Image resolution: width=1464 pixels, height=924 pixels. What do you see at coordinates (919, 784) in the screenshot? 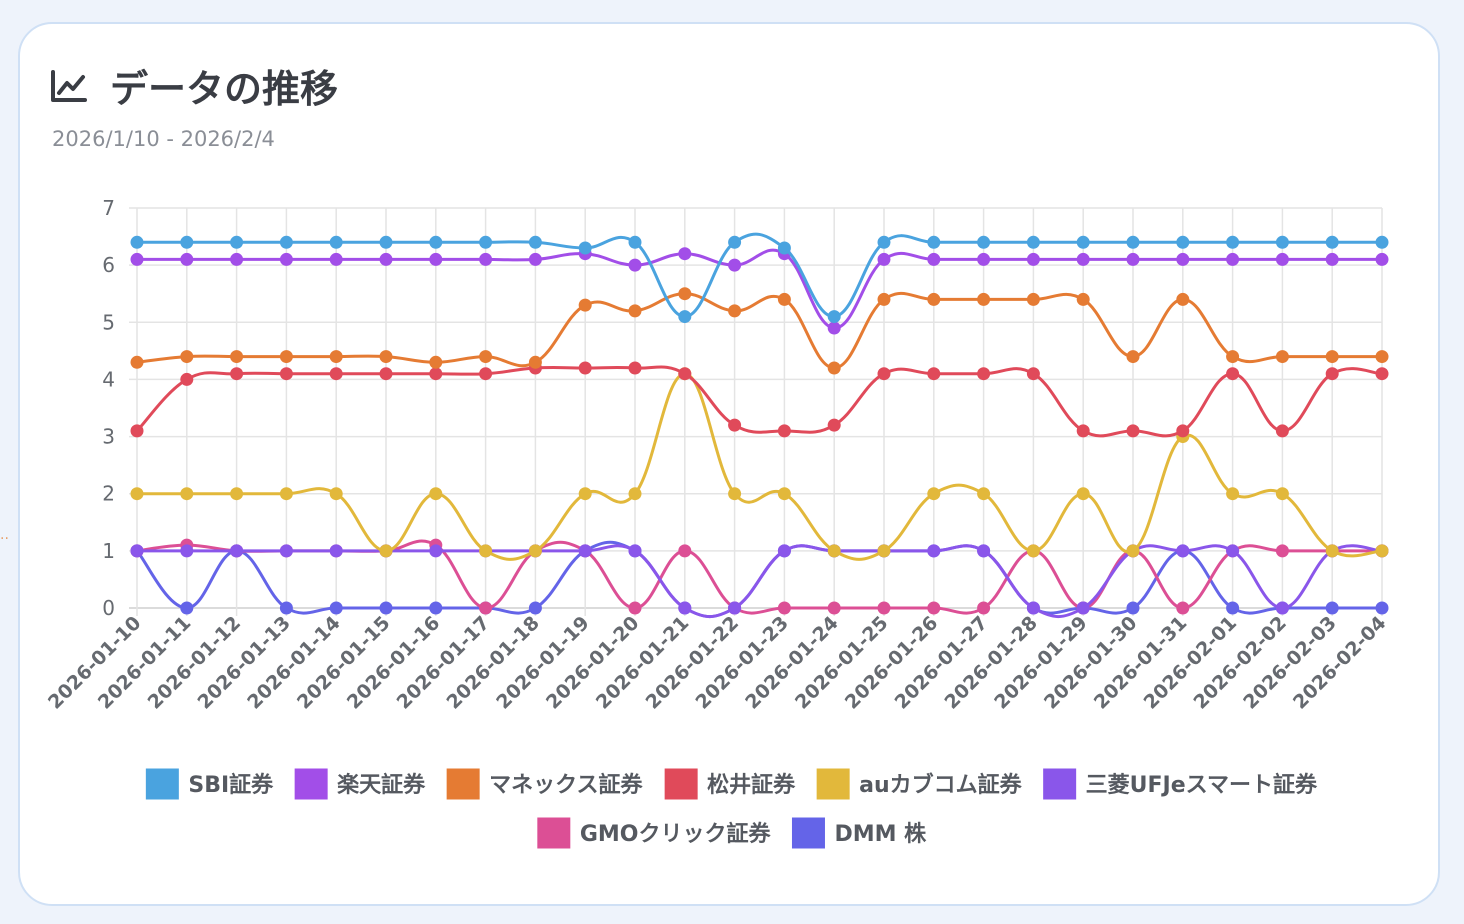
I see `legend-item: auカブコム証券` at bounding box center [919, 784].